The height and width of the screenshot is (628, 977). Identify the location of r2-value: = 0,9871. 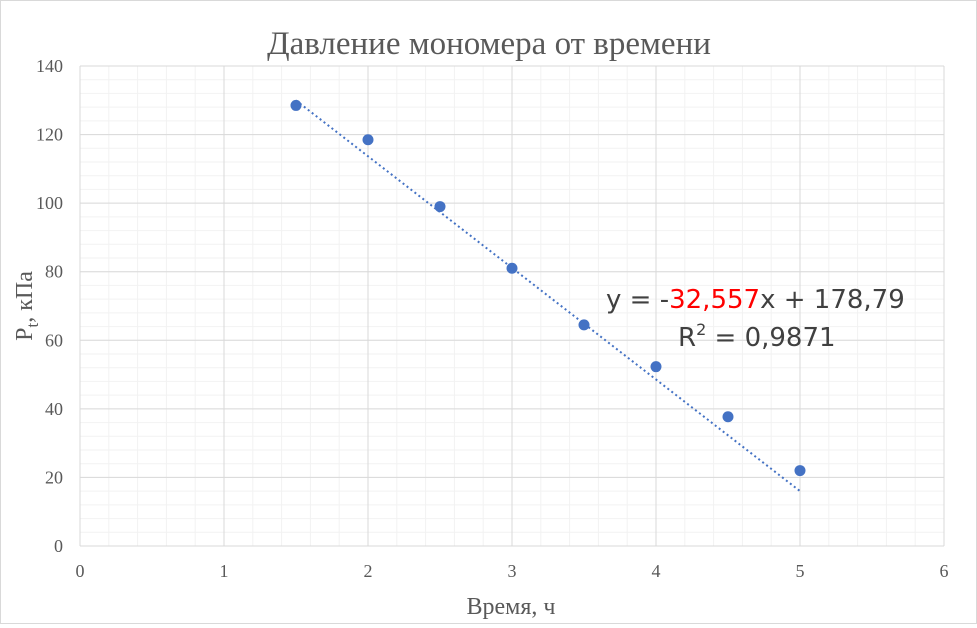
(770, 338).